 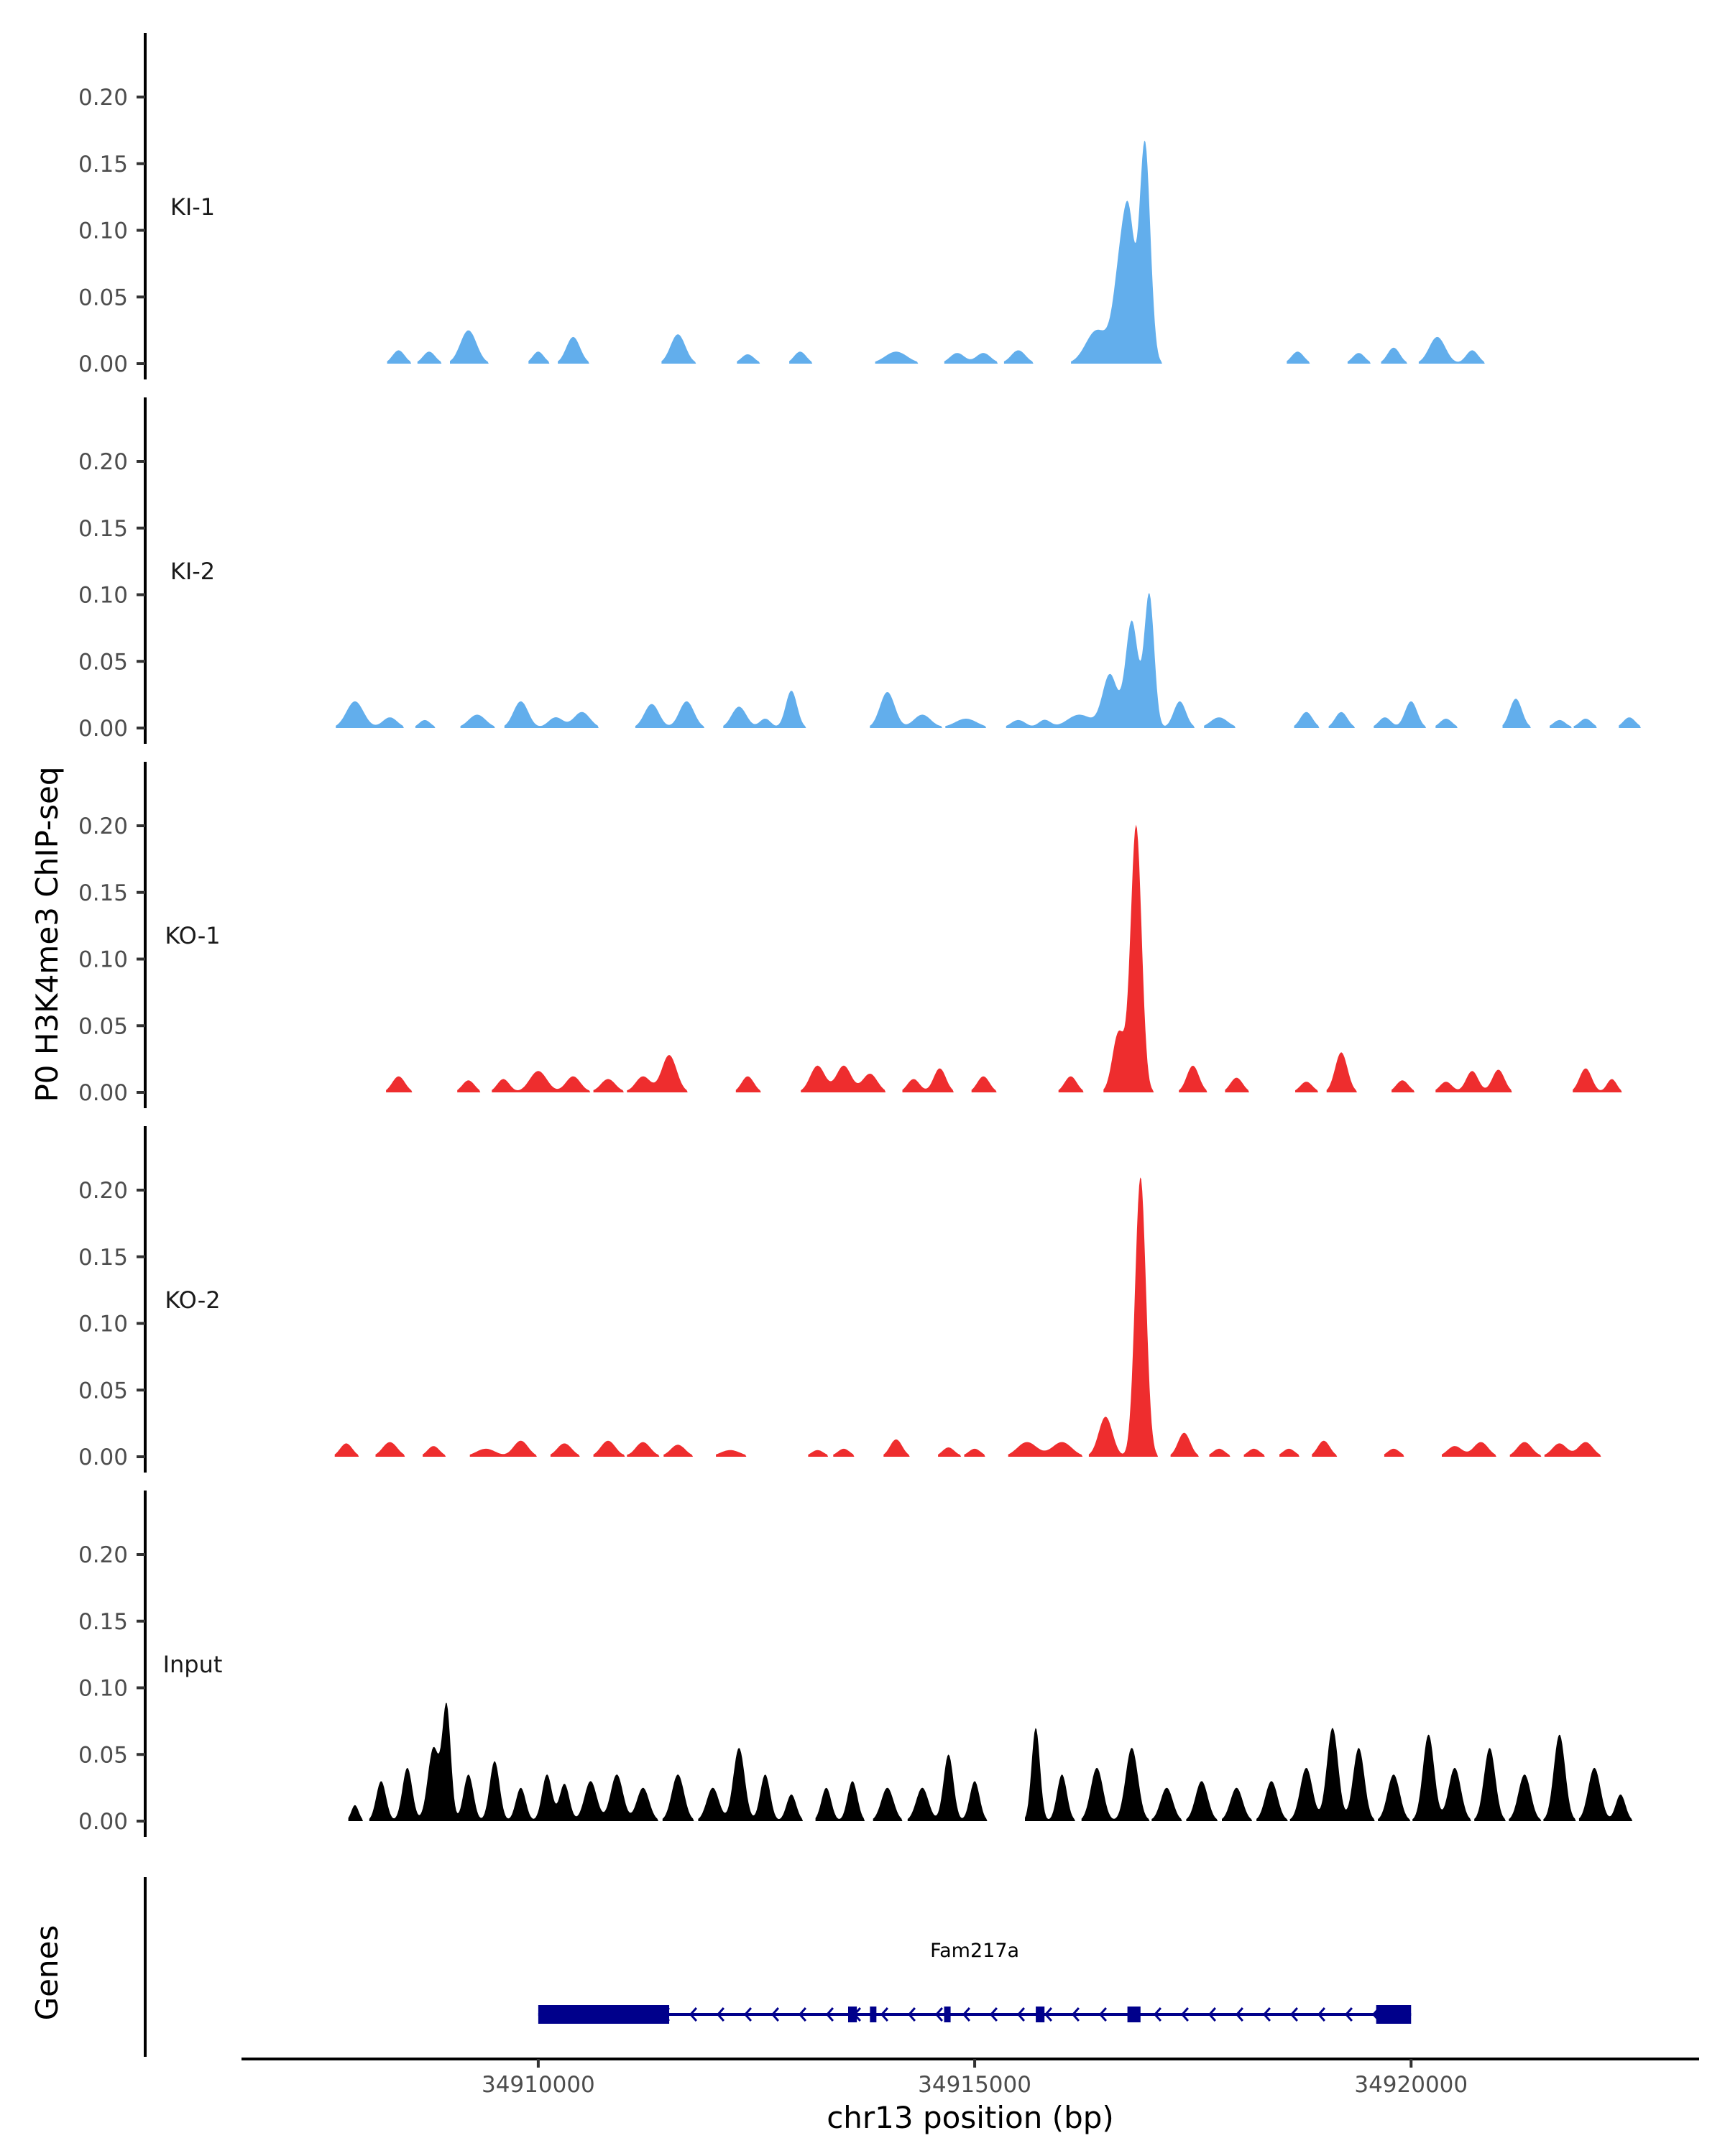 I want to click on track-ko-1: 0.00 0.05 0.10 0.15 0.20 KO-1, so click(x=850, y=935).